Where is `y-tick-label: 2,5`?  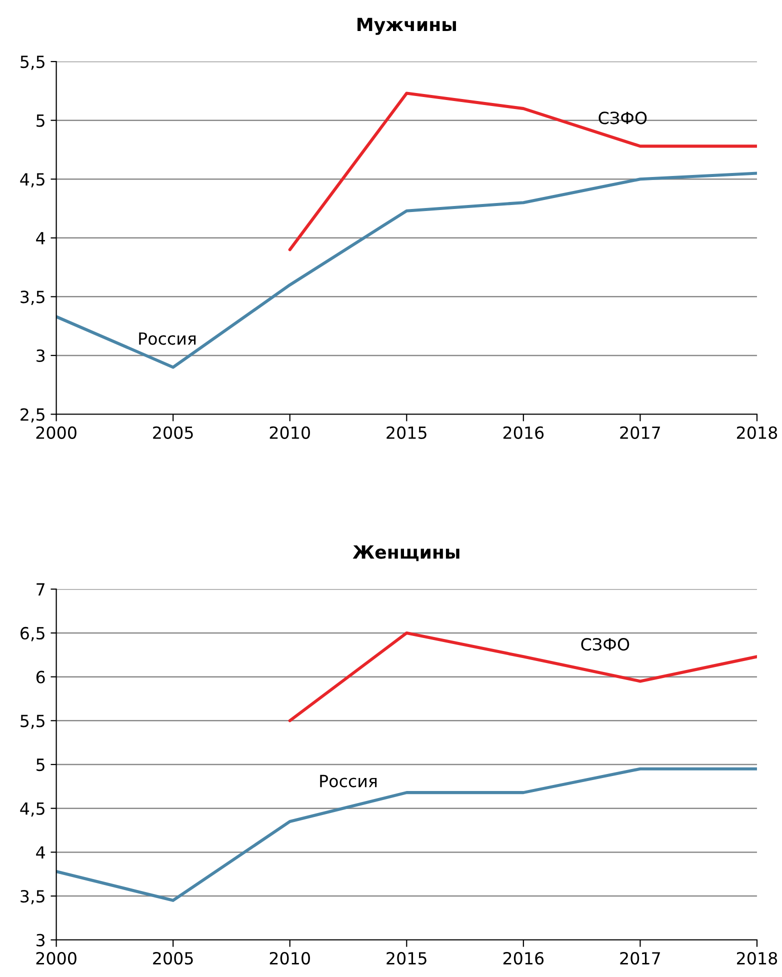
y-tick-label: 2,5 is located at coordinates (32, 415).